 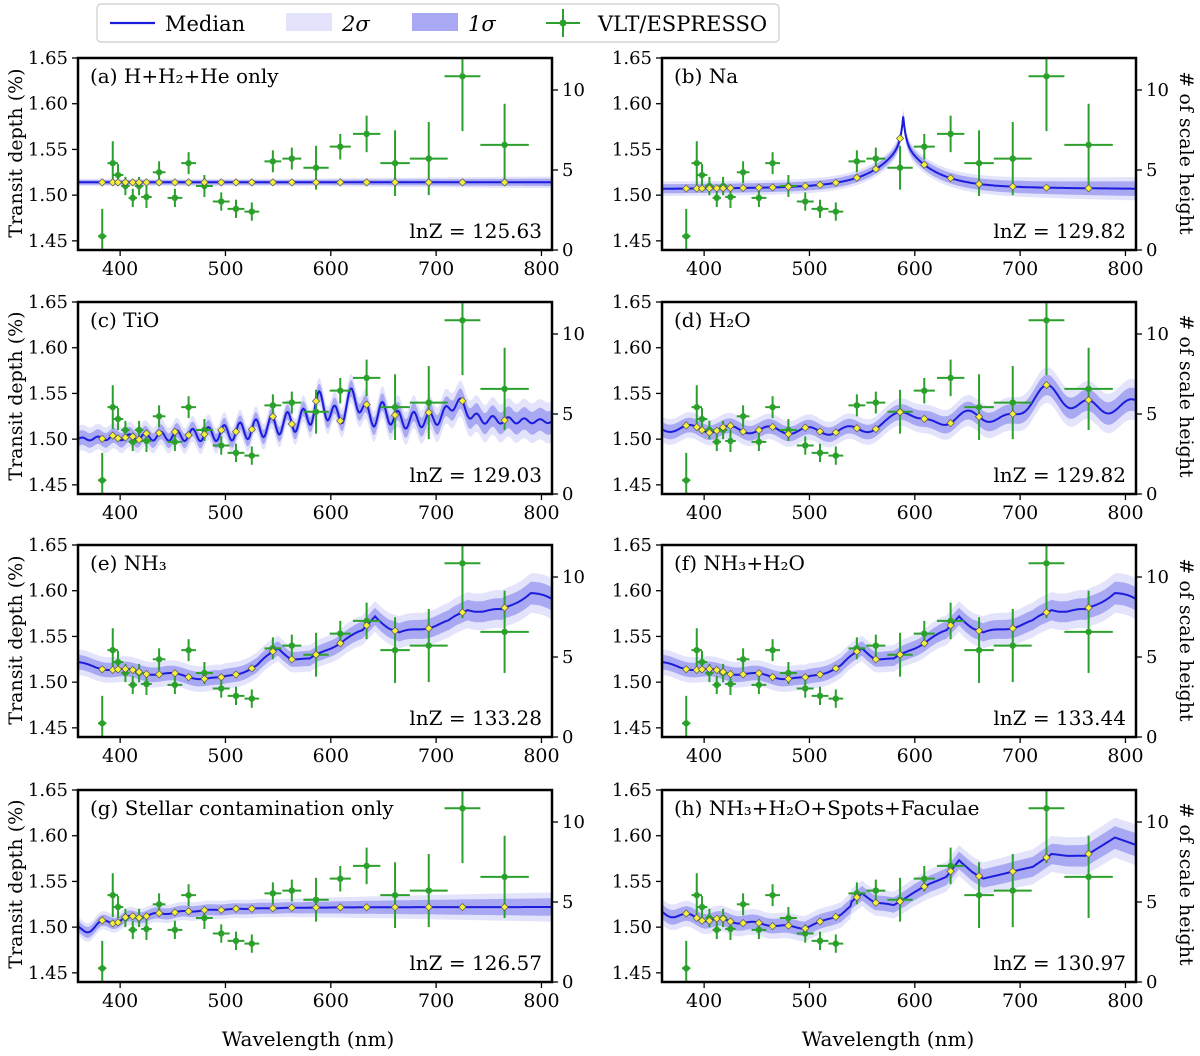 I want to click on y-tick-label: 1.55, so click(x=48, y=149).